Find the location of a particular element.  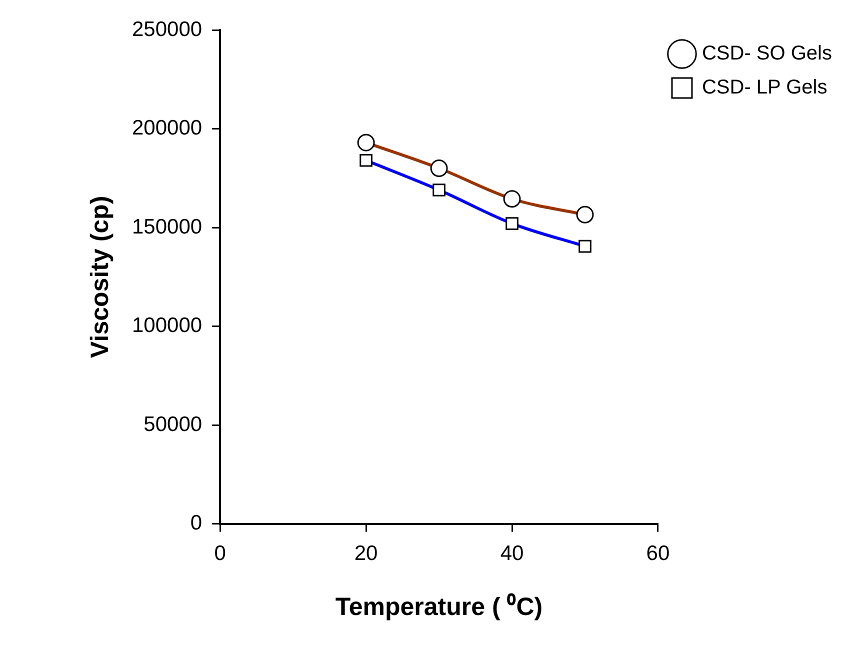

y-tick-label: 250000 is located at coordinates (167, 29).